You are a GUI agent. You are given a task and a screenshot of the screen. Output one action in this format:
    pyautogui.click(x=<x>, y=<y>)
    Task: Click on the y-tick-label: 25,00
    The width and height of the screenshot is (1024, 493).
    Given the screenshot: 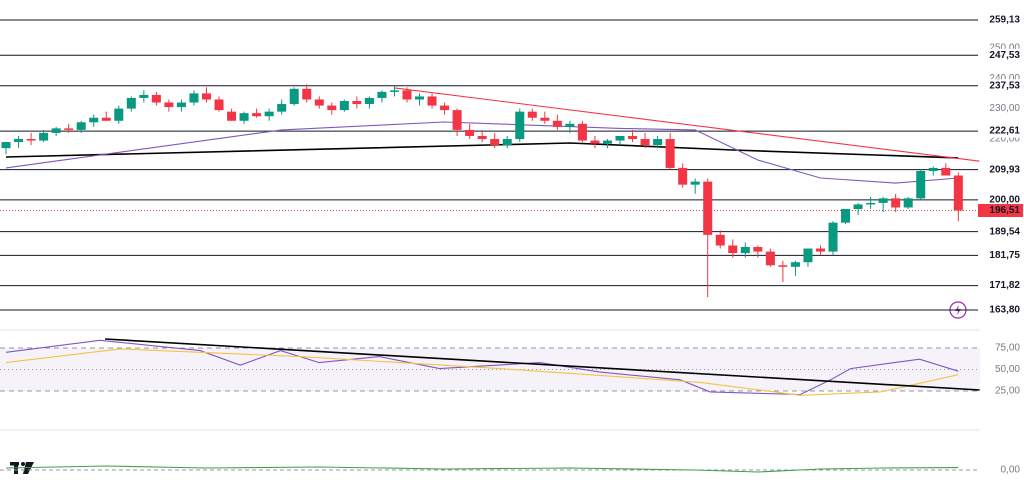 What is the action you would take?
    pyautogui.click(x=1007, y=391)
    